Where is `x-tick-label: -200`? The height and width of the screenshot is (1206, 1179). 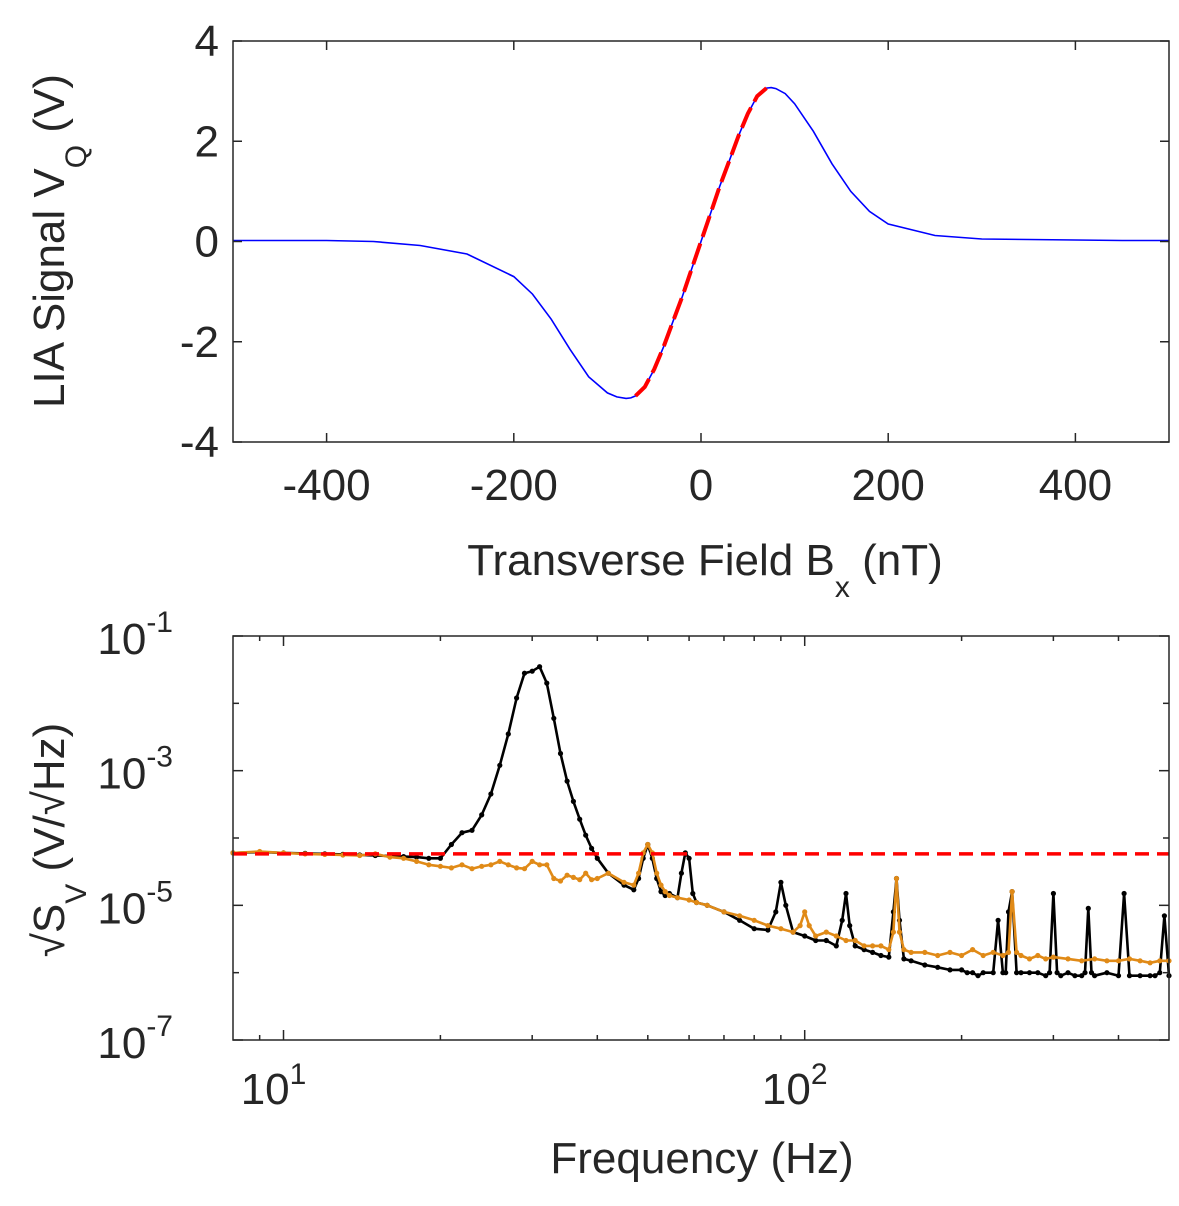
x-tick-label: -200 is located at coordinates (514, 485).